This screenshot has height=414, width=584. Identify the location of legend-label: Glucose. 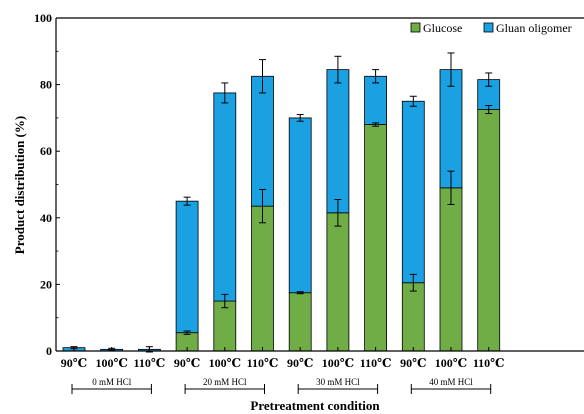
(442, 28).